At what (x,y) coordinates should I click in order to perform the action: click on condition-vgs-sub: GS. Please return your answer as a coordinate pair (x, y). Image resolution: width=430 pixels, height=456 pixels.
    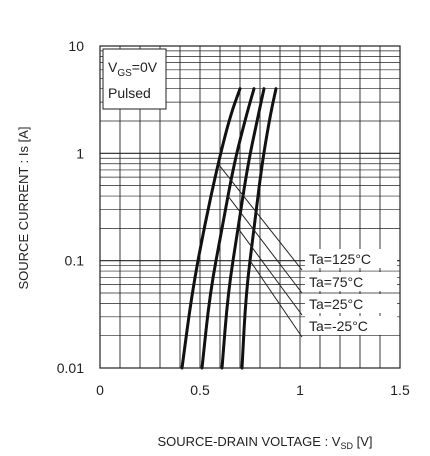
    Looking at the image, I should click on (124, 73).